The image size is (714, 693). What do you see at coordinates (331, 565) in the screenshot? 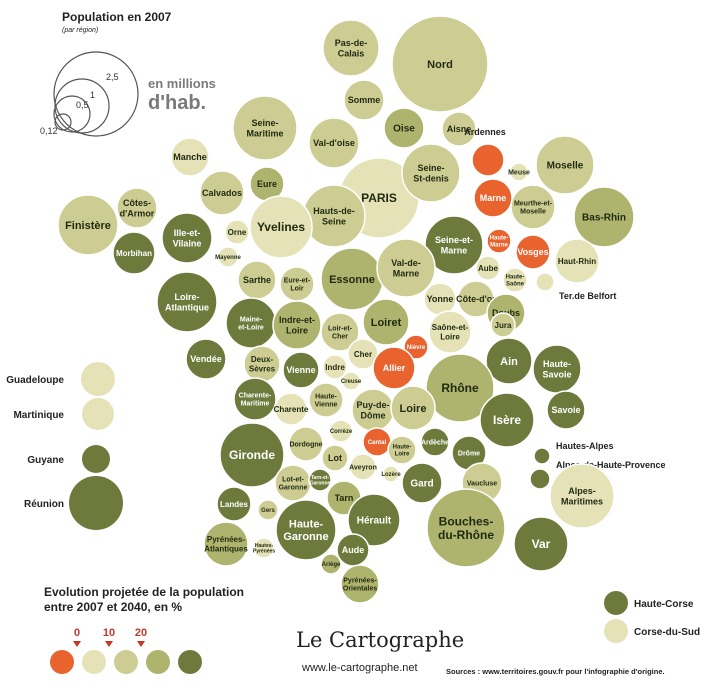
I see `label-ariege: Ariège` at bounding box center [331, 565].